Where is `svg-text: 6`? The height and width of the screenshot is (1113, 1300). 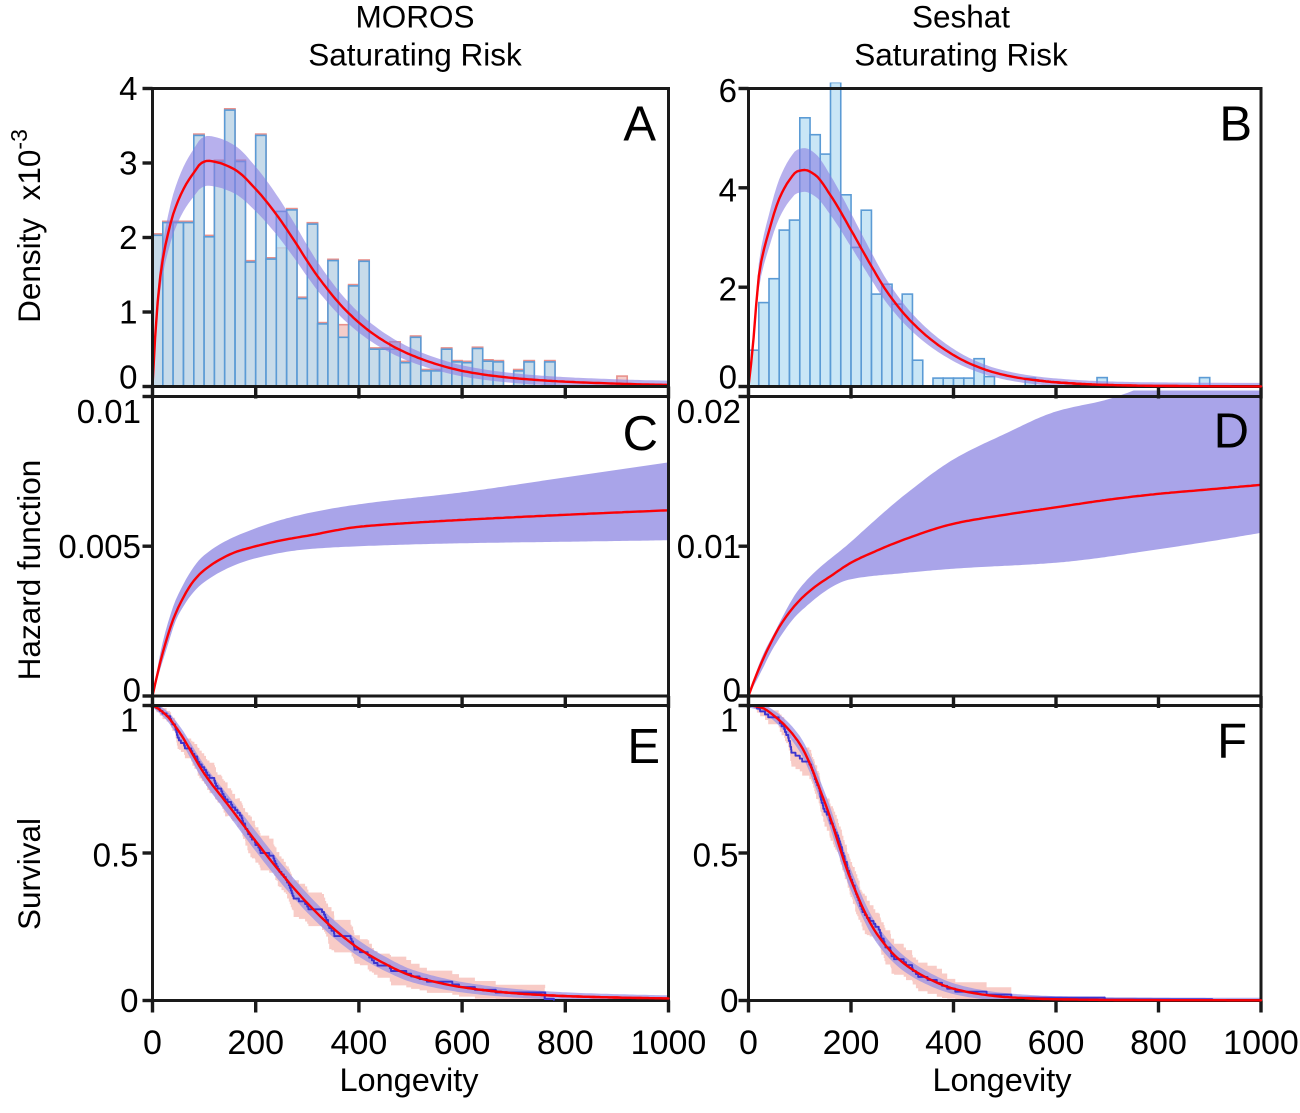
svg-text: 6 is located at coordinates (728, 90).